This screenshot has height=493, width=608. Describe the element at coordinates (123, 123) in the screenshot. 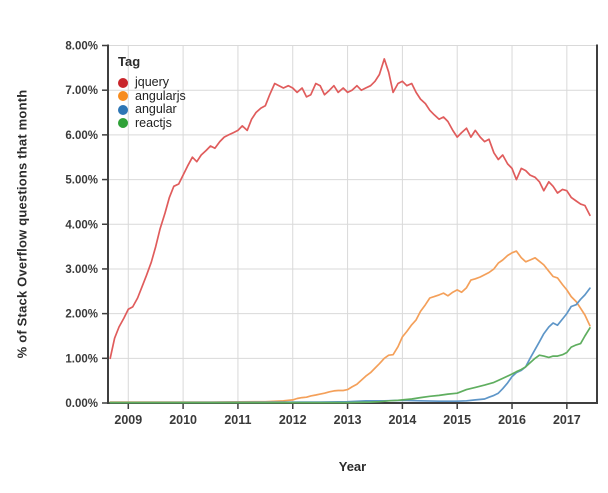

I see `reactjs-series-dot-icon` at that location.